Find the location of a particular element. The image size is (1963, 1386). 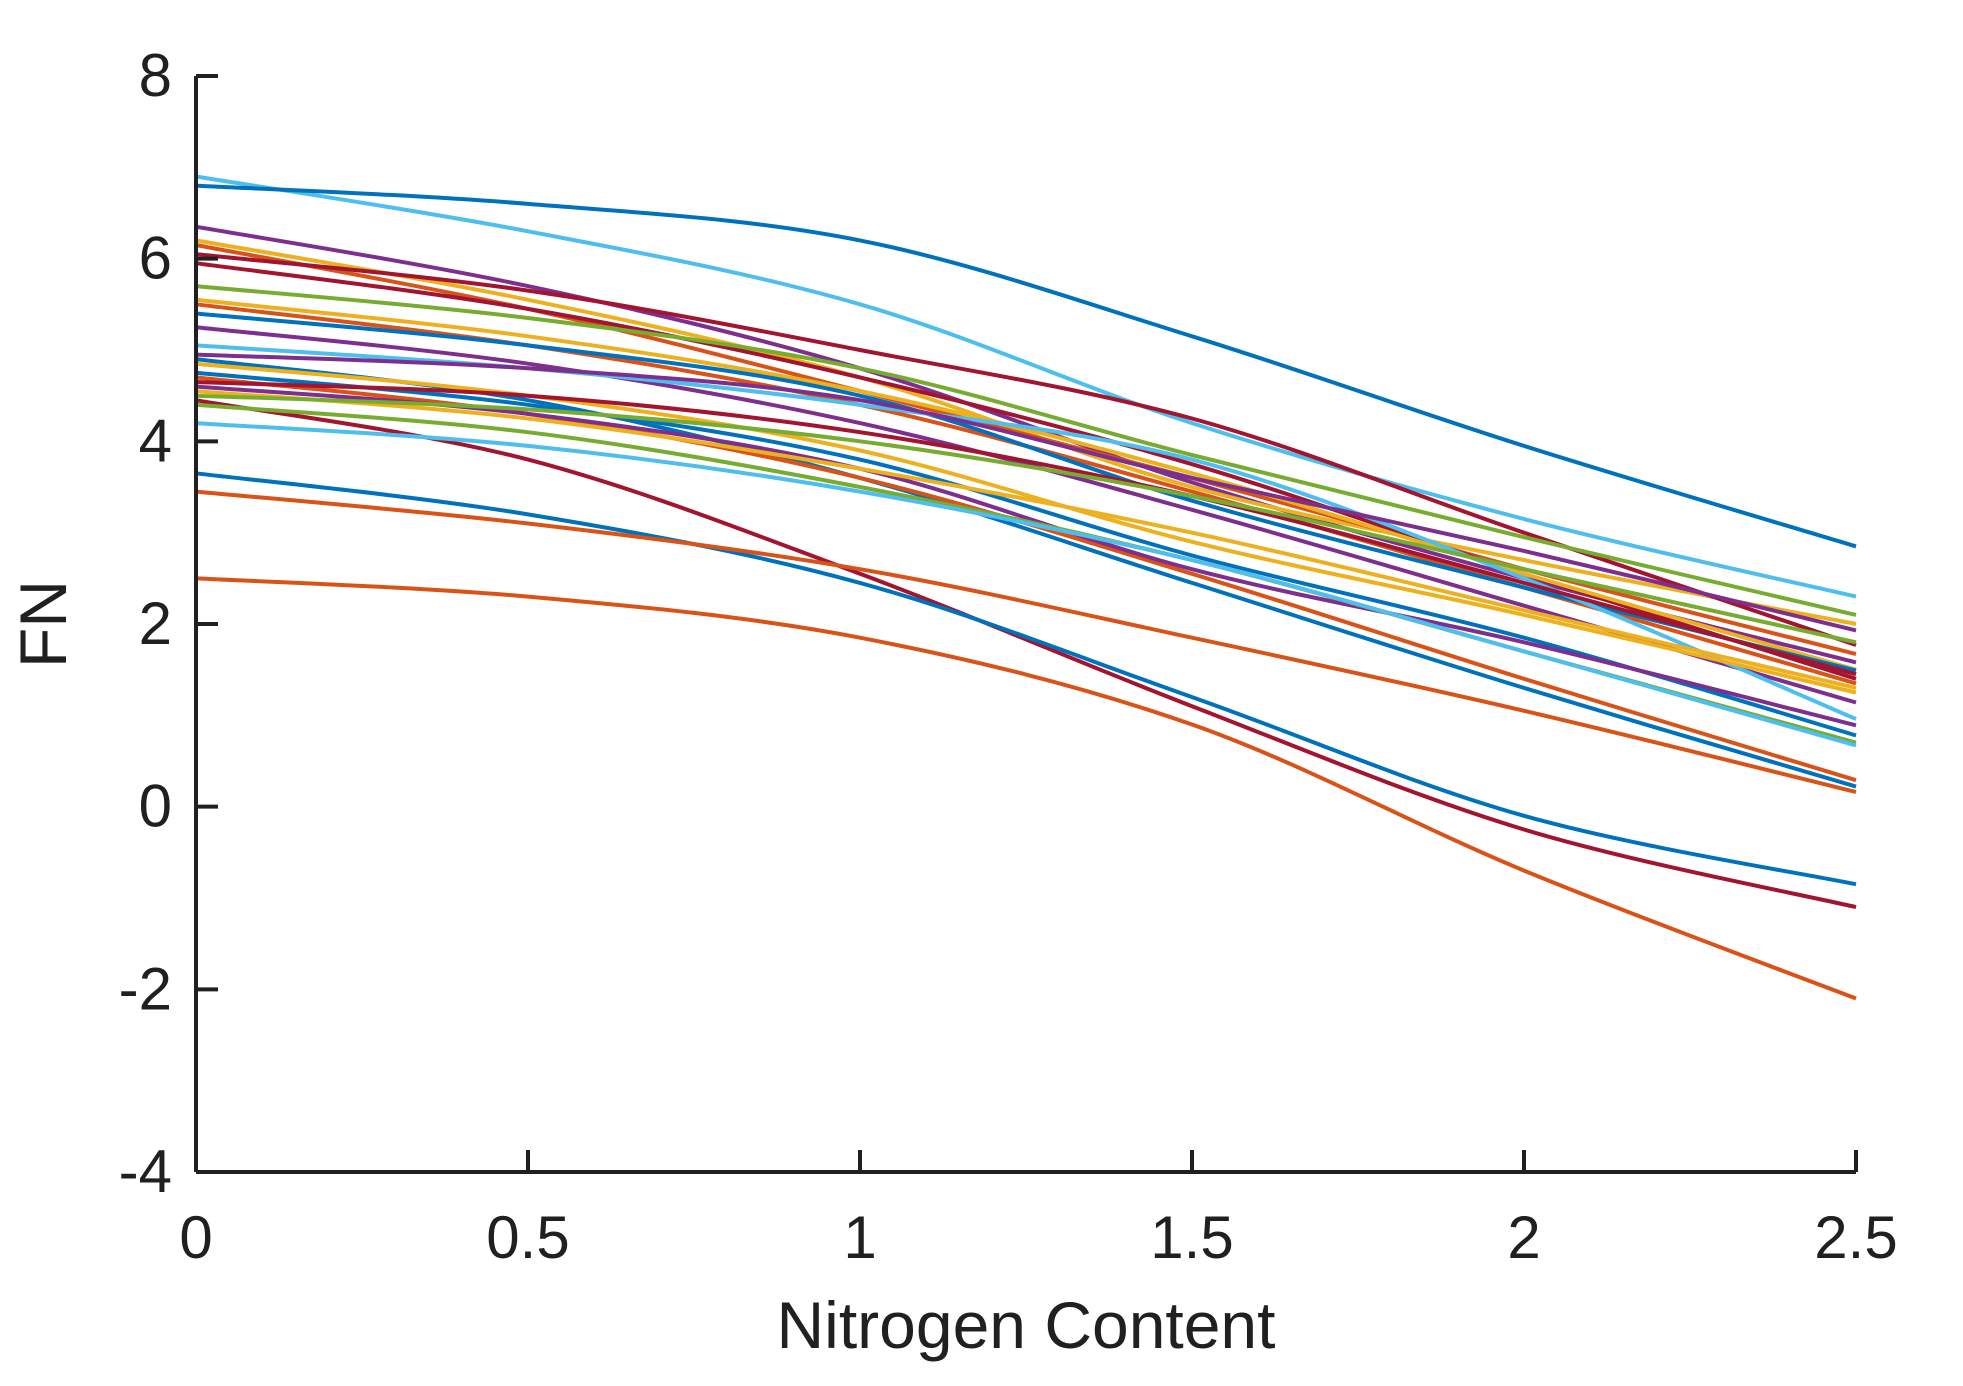

x-tick-label: 0 is located at coordinates (195, 1237).